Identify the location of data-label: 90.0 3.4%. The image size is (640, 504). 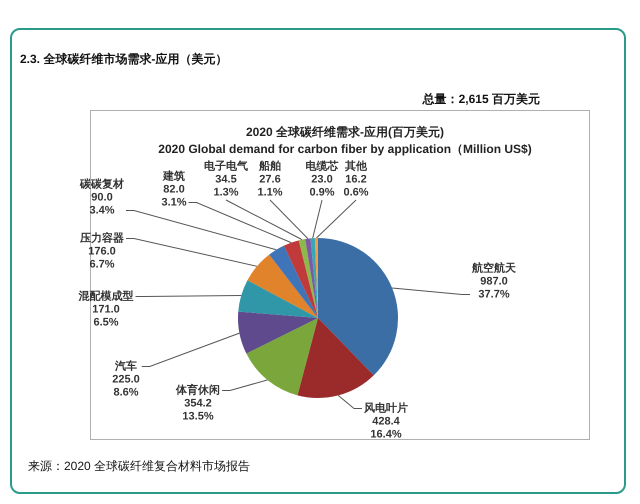
(102, 204).